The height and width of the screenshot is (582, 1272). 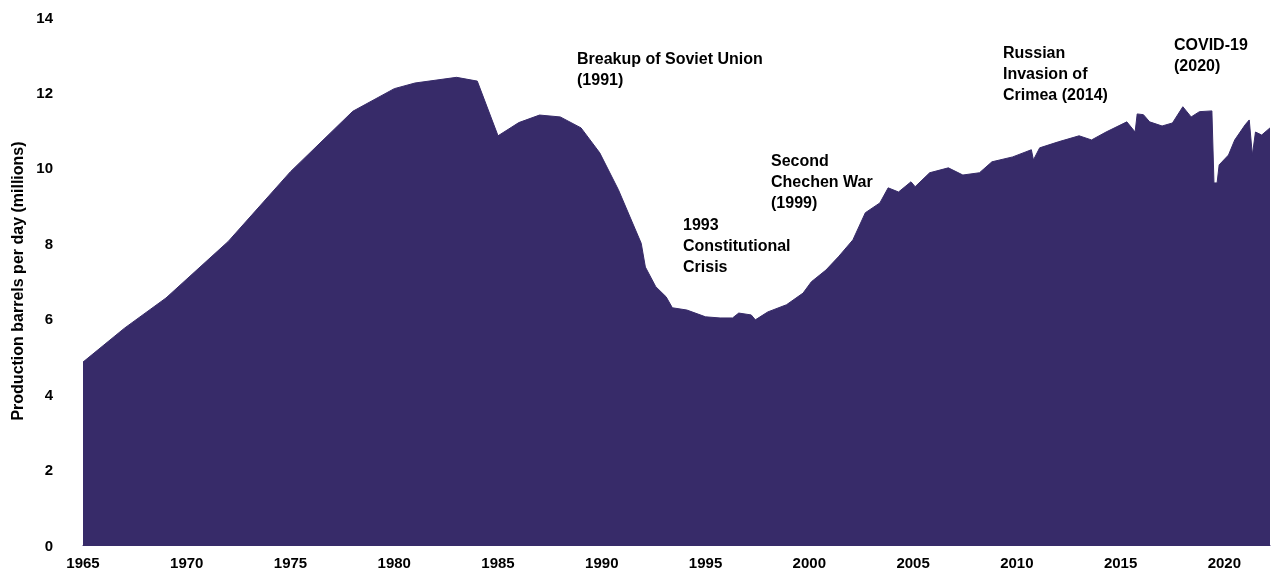 What do you see at coordinates (45, 17) in the screenshot?
I see `y-tick-label: 14` at bounding box center [45, 17].